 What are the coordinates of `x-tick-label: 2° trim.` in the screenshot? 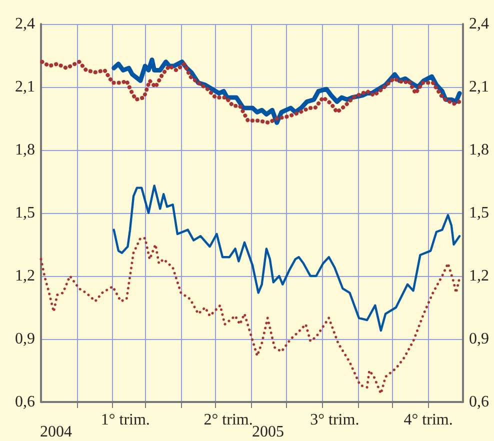 It's located at (228, 420).